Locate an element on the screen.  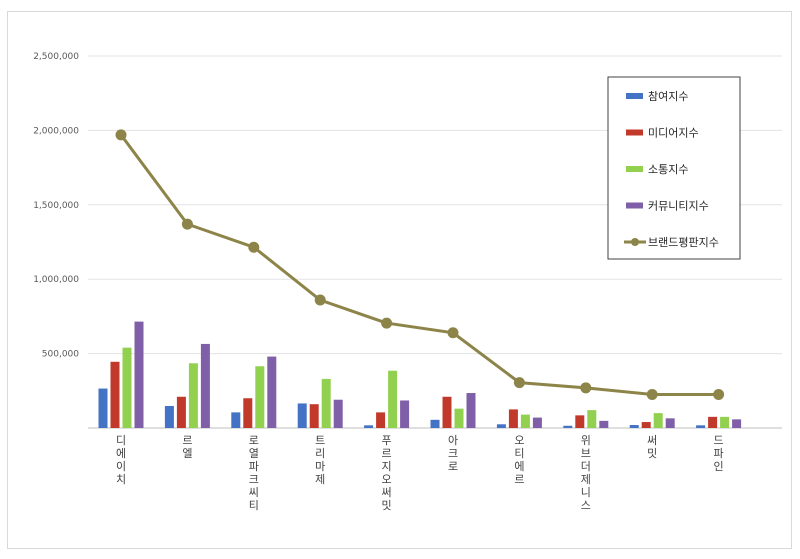
y-tick-label: 2,000,000 is located at coordinates (56, 131).